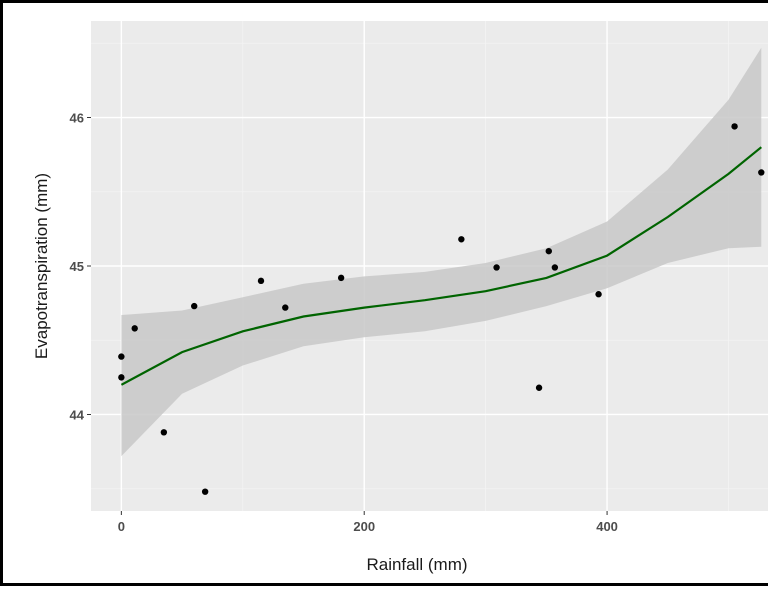 The height and width of the screenshot is (589, 768). What do you see at coordinates (607, 526) in the screenshot?
I see `x-tick-label: 400` at bounding box center [607, 526].